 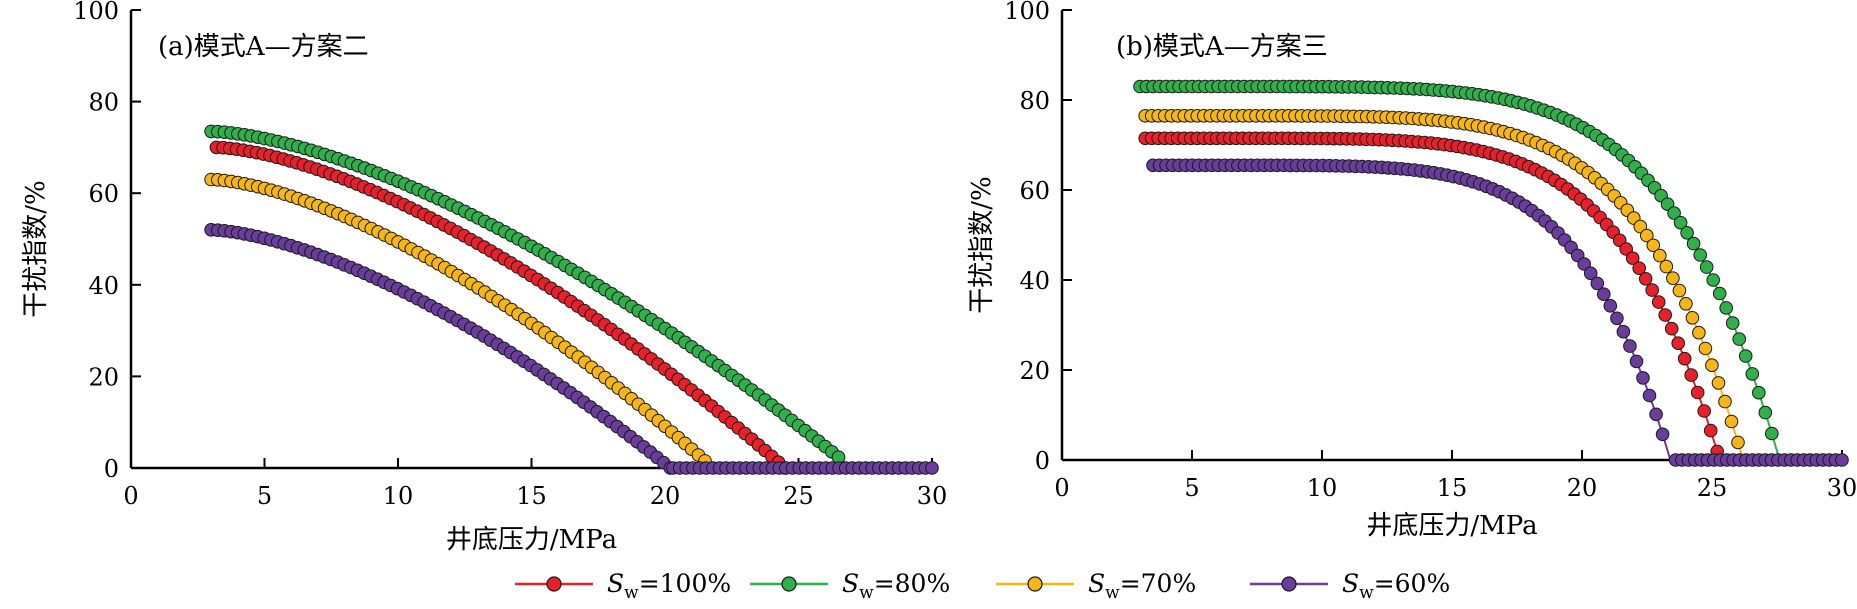 What do you see at coordinates (1158, 583) in the screenshot?
I see `legend-value: =70%` at bounding box center [1158, 583].